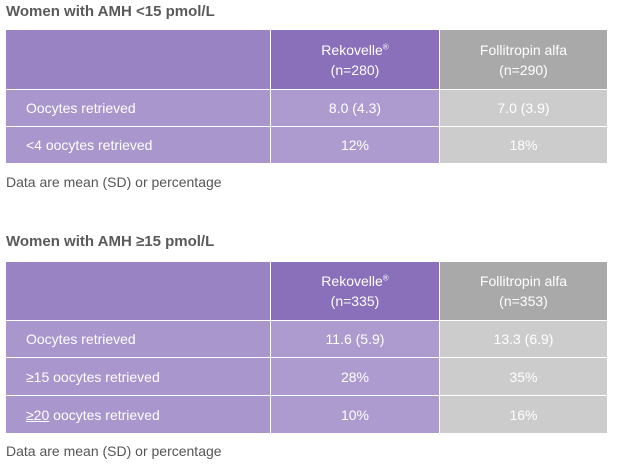 The image size is (626, 469). What do you see at coordinates (355, 145) in the screenshot?
I see `rekovelle-value: 12%` at bounding box center [355, 145].